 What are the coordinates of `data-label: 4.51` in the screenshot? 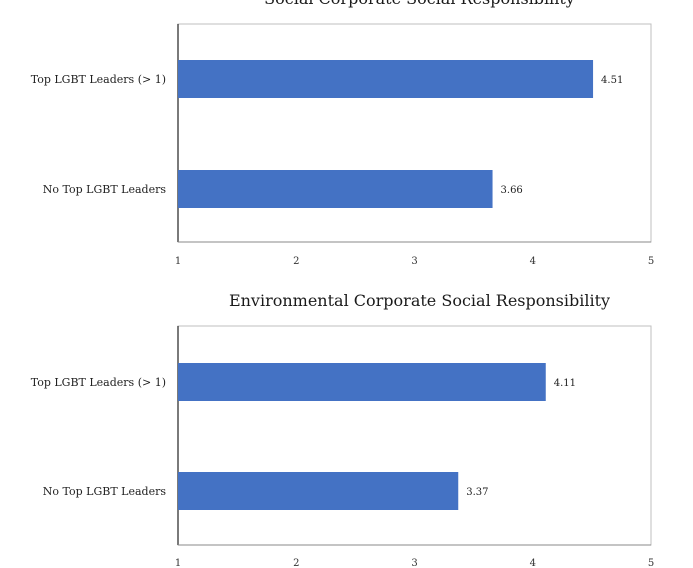 It's located at (612, 80).